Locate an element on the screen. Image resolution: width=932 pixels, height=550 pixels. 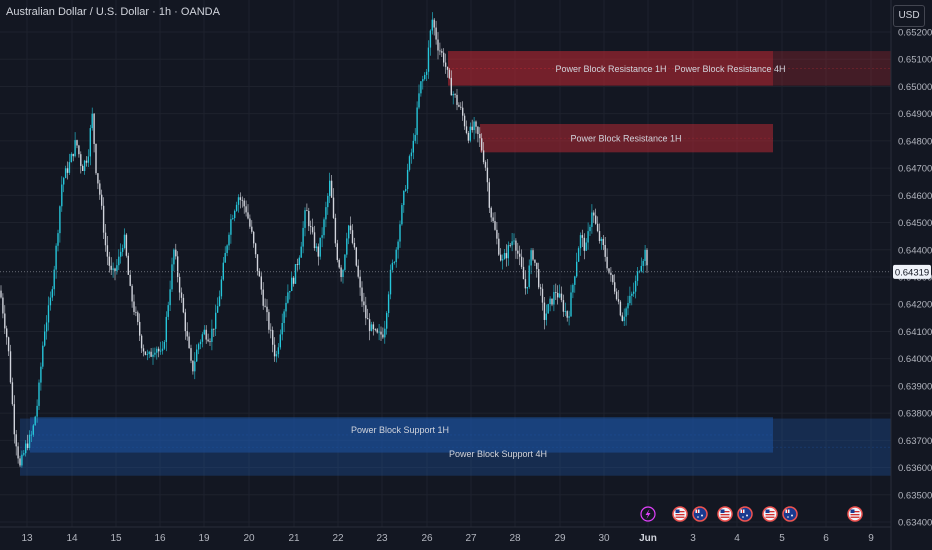
y-tick-label: 0.64800 is located at coordinates (915, 141).